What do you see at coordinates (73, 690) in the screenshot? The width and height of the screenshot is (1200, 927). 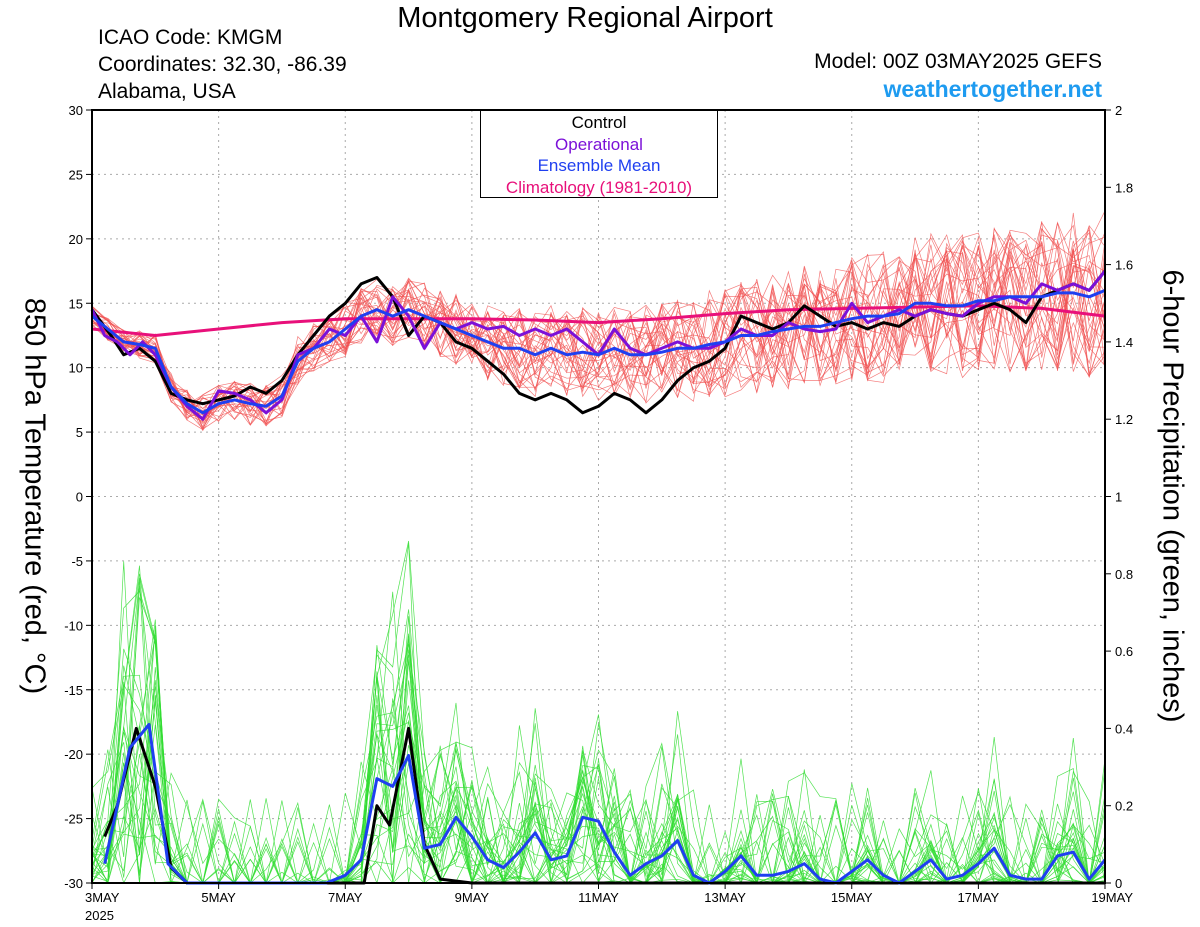 I see `y-left-tick-label: -15` at bounding box center [73, 690].